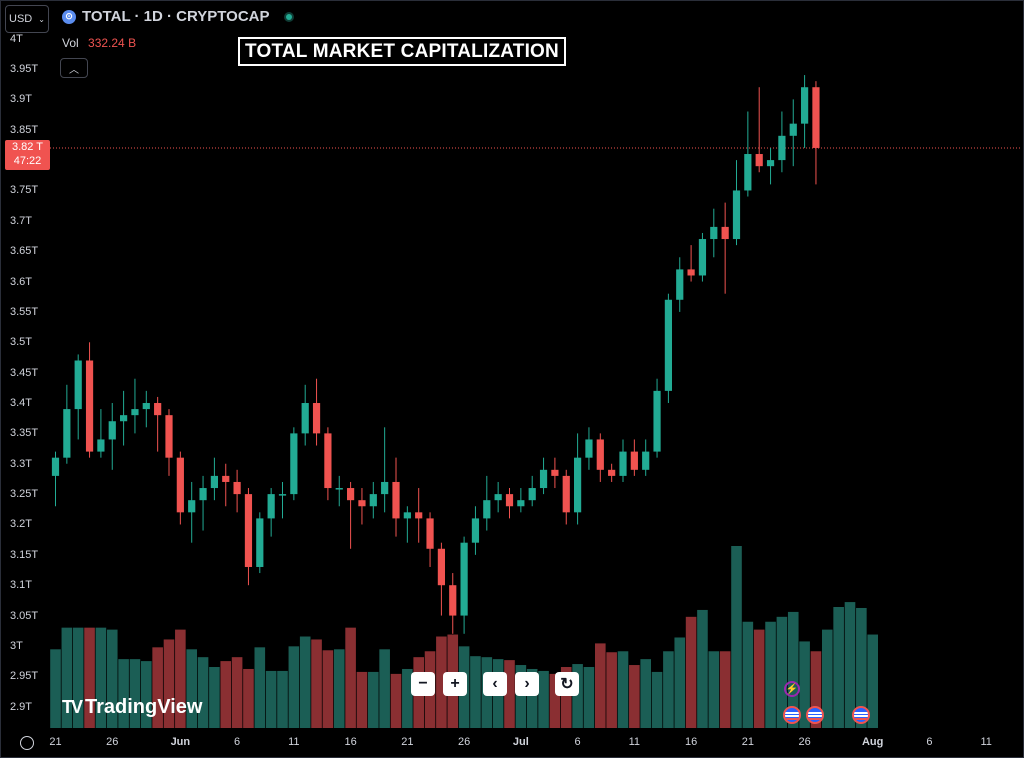  Describe the element at coordinates (74, 68) in the screenshot. I see `collapse-legend-button: ︿` at that location.